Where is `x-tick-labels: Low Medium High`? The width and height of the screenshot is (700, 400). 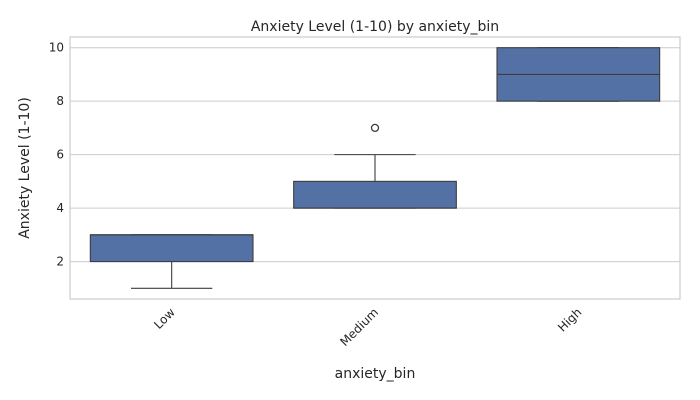
x-tick-labels: Low Medium High is located at coordinates (367, 327).